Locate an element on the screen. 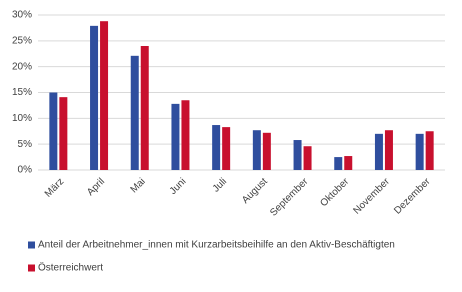 This screenshot has width=462, height=292. x-tick-label: August is located at coordinates (255, 191).